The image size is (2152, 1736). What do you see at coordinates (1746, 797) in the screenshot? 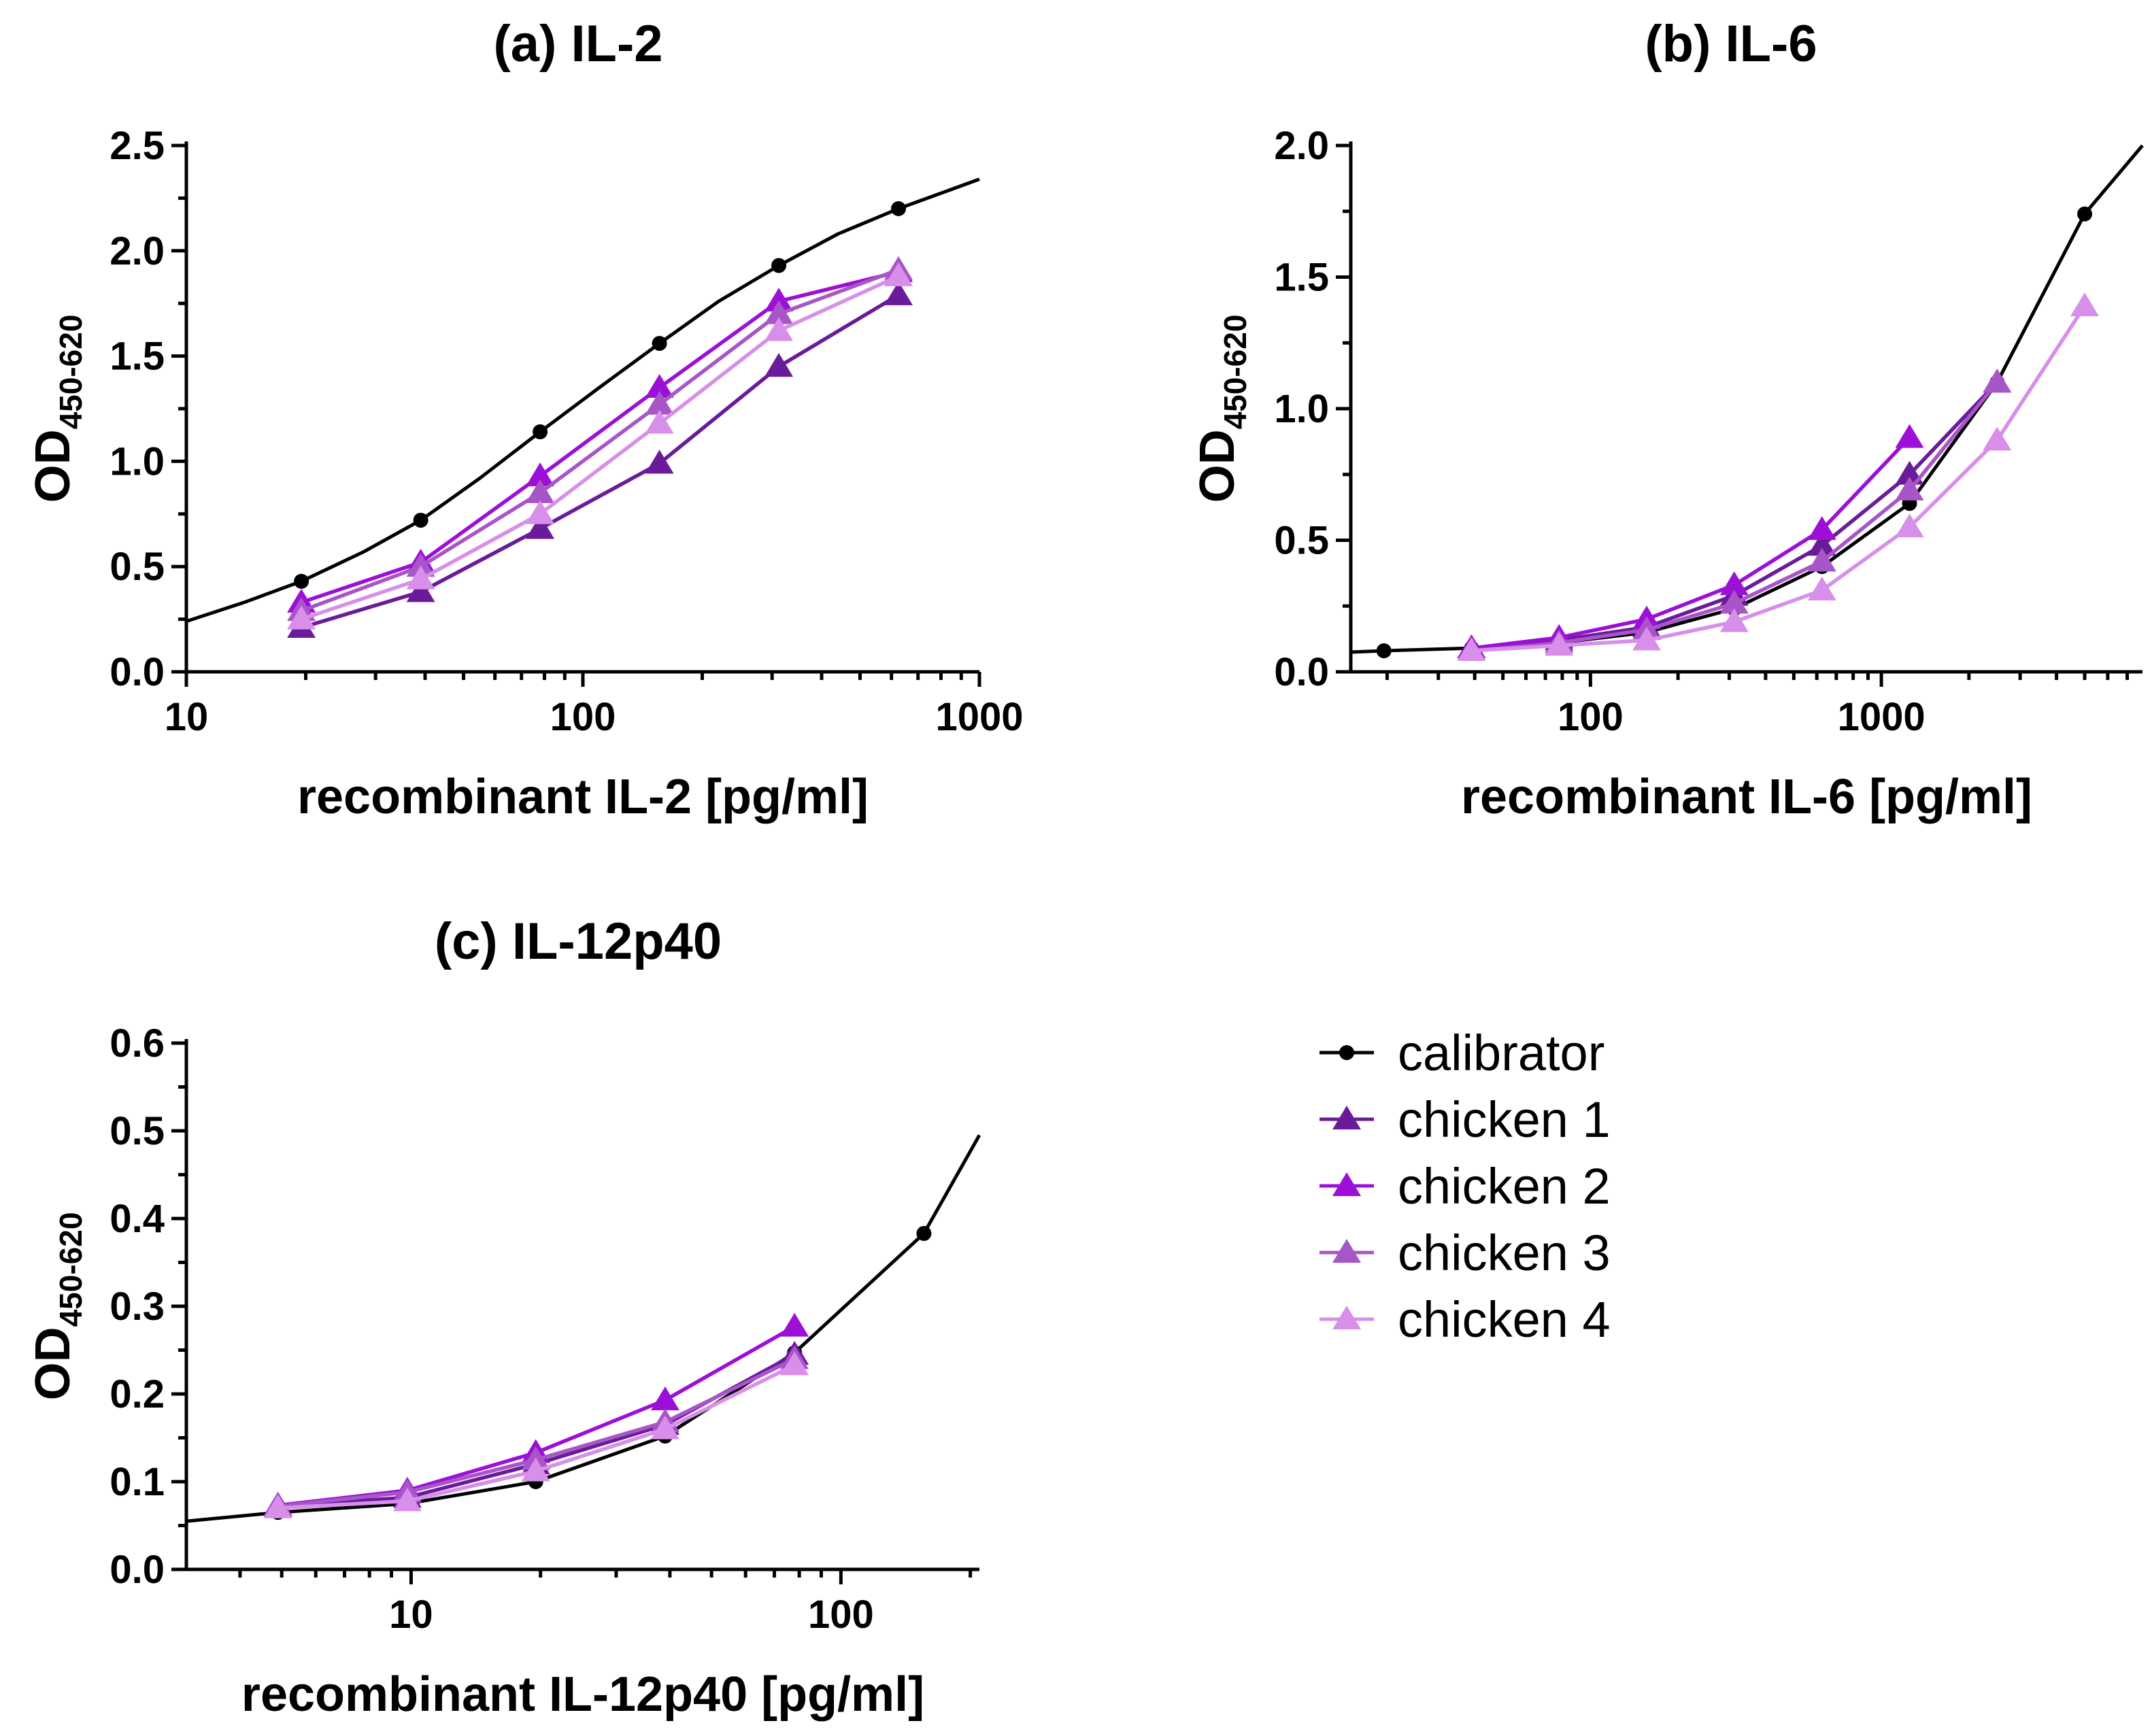
I see `x-axis-label: recombinant IL-6 [pg/ml]` at bounding box center [1746, 797].